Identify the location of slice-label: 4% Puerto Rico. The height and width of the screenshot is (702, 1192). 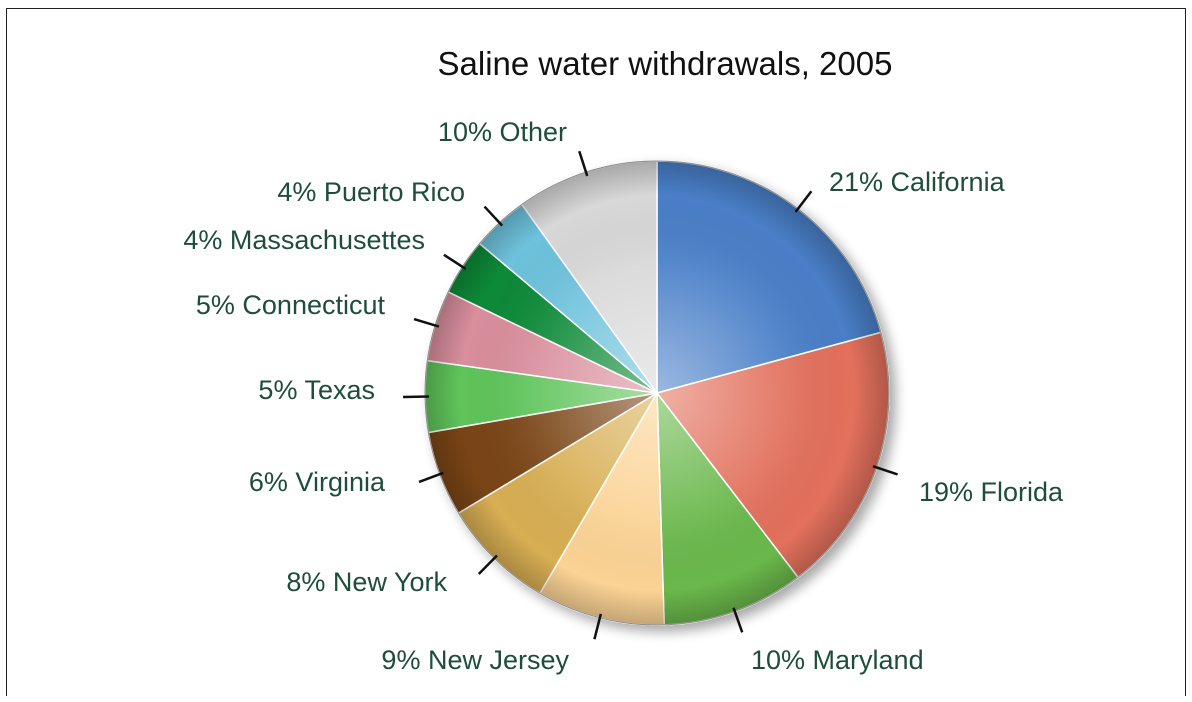
(371, 192).